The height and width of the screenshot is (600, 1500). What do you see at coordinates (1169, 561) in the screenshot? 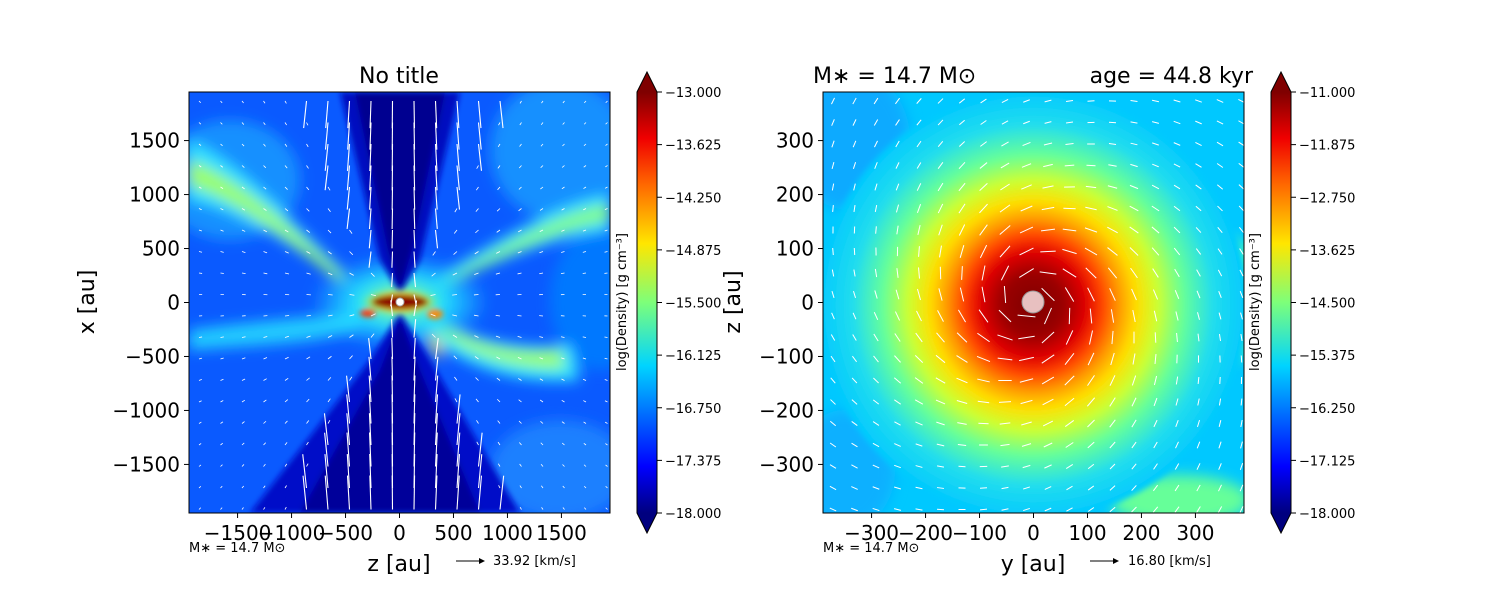
I see `right-velocity-key-label: 16.80 [km/s]` at bounding box center [1169, 561].